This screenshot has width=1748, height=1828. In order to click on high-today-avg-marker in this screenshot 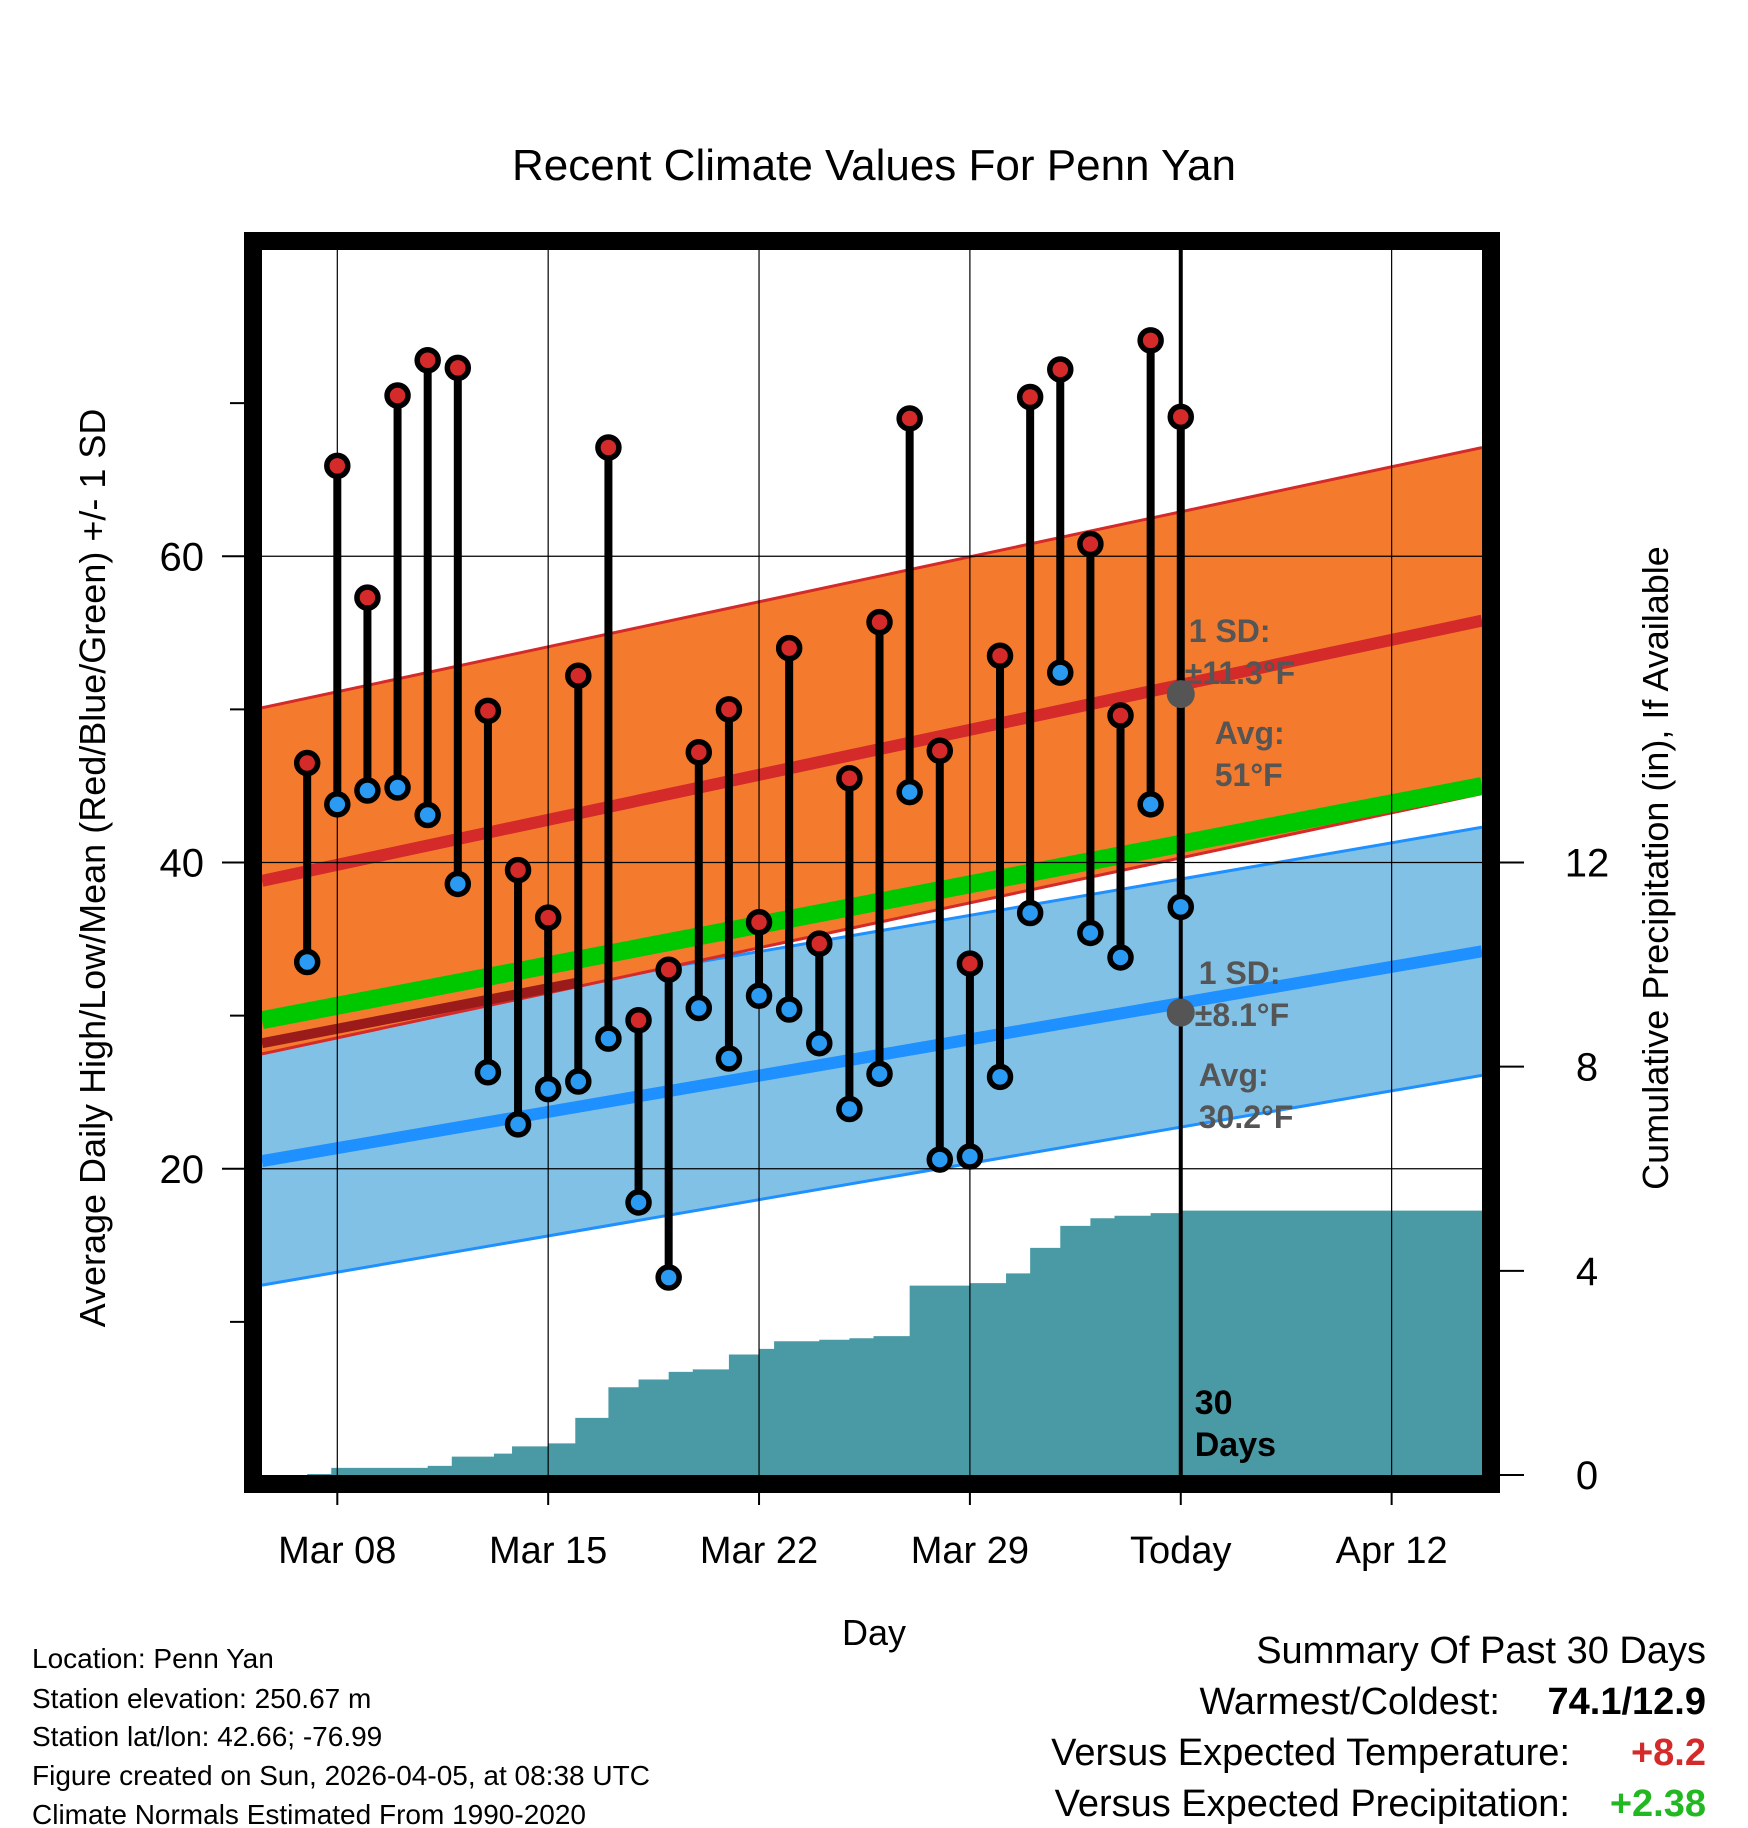, I will do `click(1180, 694)`.